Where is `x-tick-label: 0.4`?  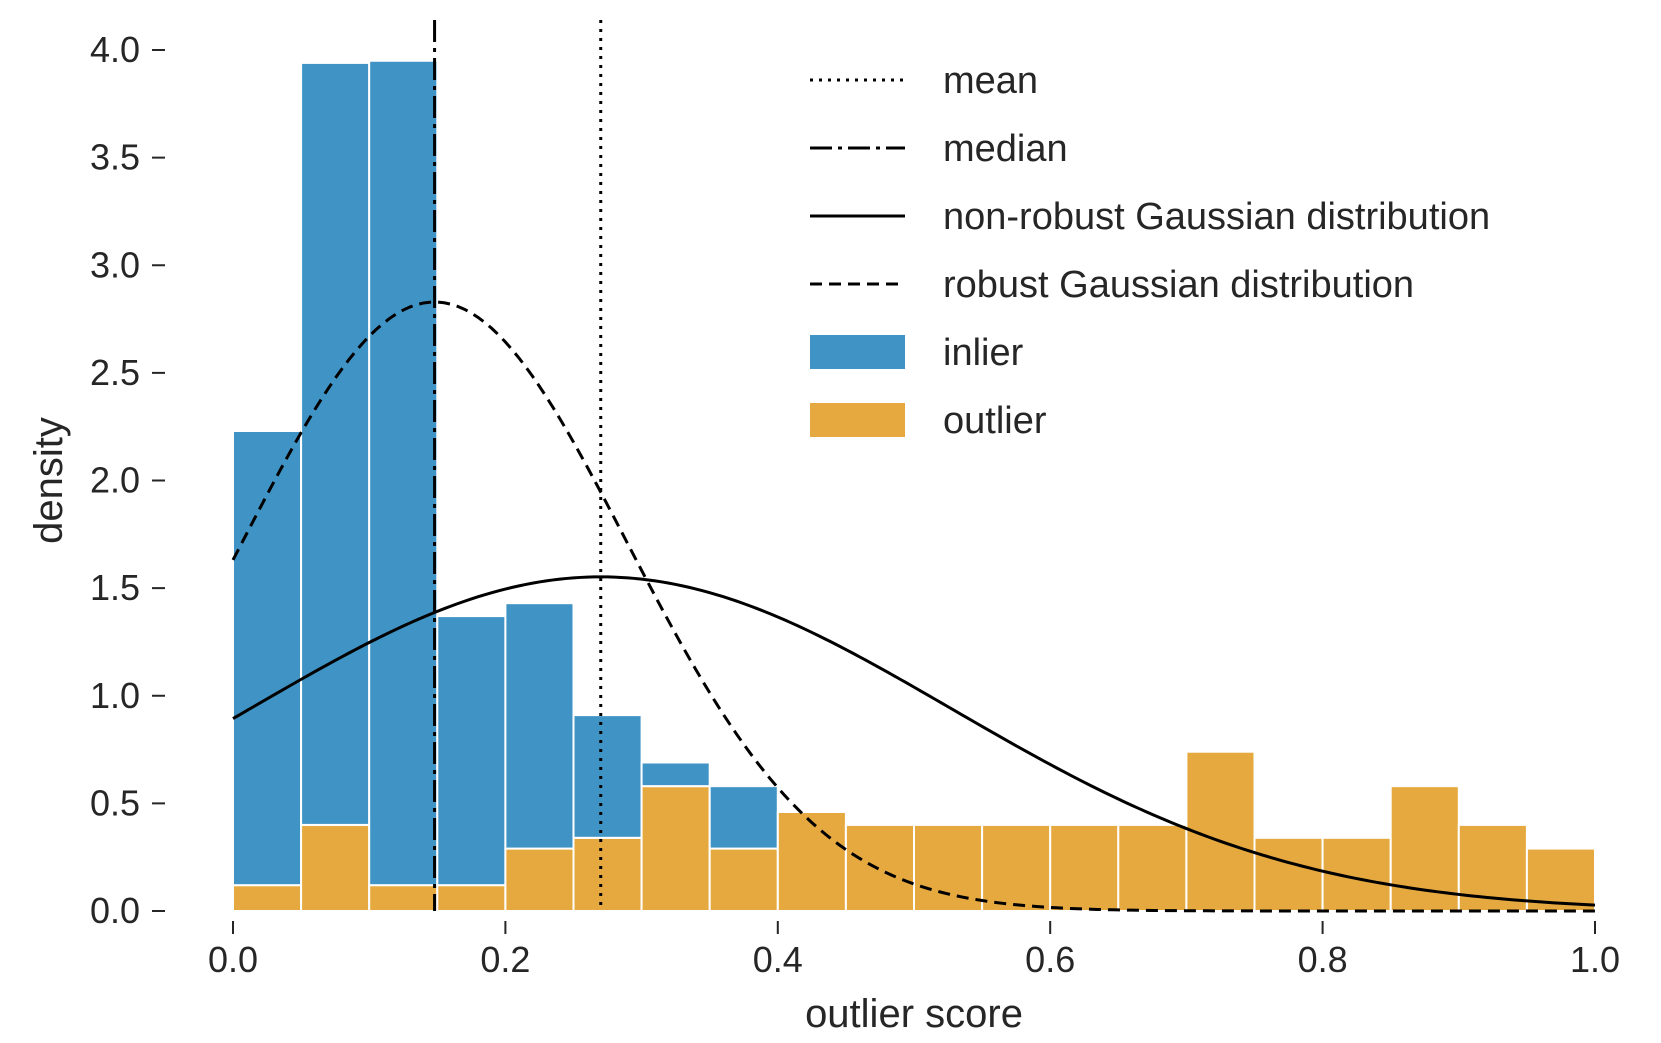
x-tick-label: 0.4 is located at coordinates (778, 959).